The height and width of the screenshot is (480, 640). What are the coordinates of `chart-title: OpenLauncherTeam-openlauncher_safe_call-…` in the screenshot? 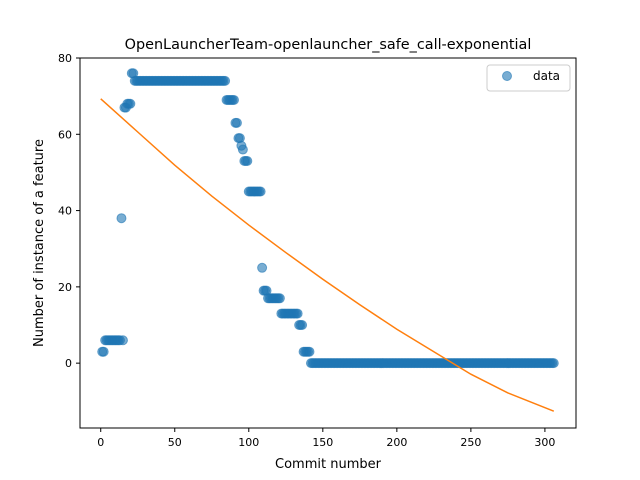 It's located at (328, 45).